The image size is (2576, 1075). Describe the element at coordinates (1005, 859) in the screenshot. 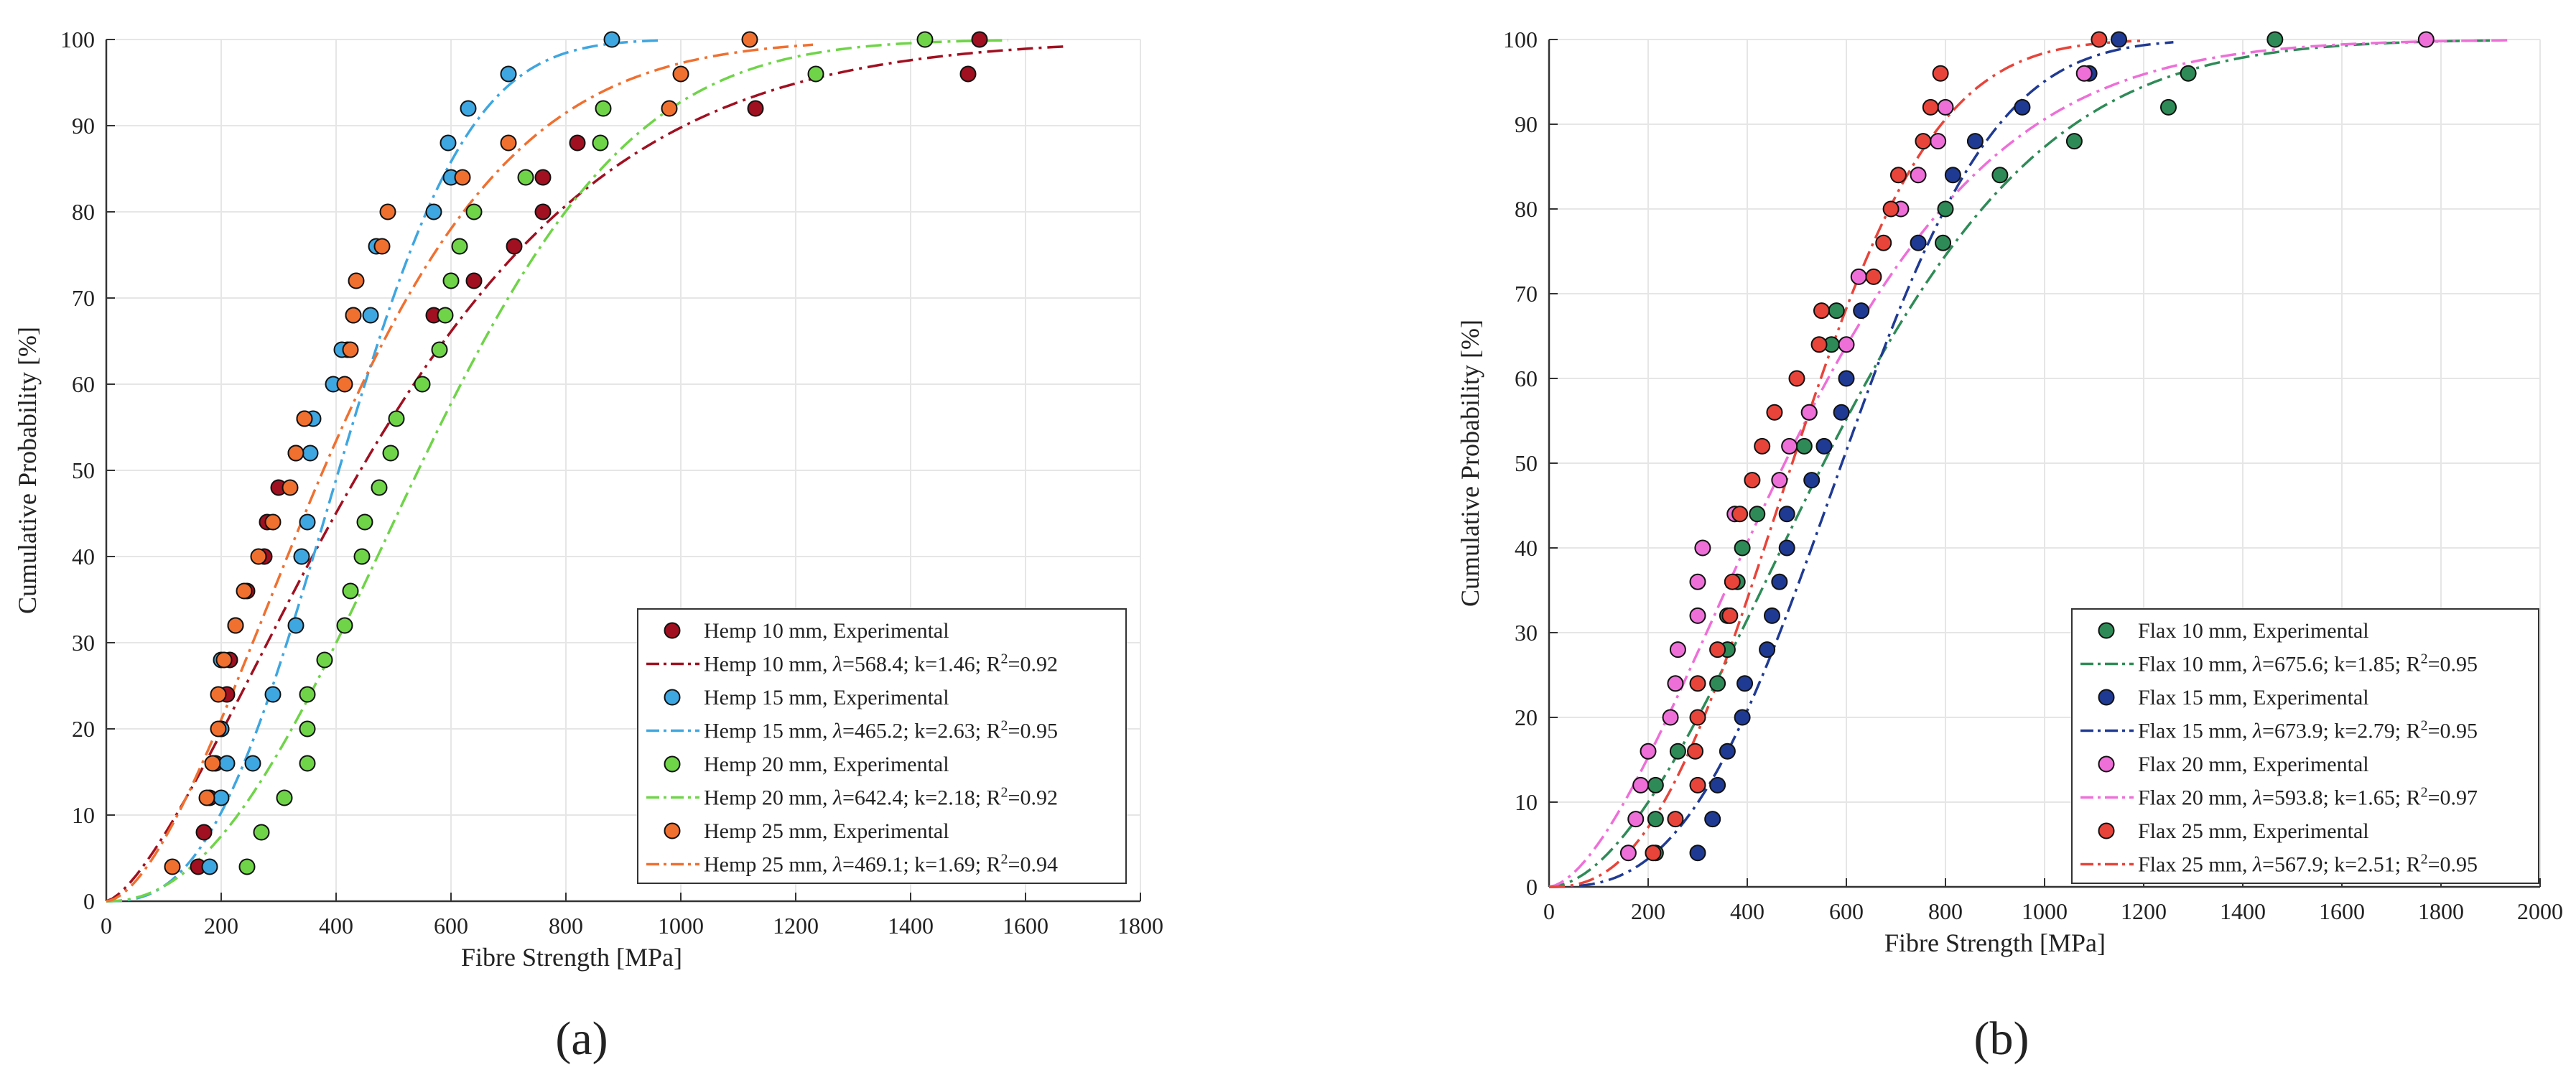

I see `legend-fit-sup: 2` at that location.